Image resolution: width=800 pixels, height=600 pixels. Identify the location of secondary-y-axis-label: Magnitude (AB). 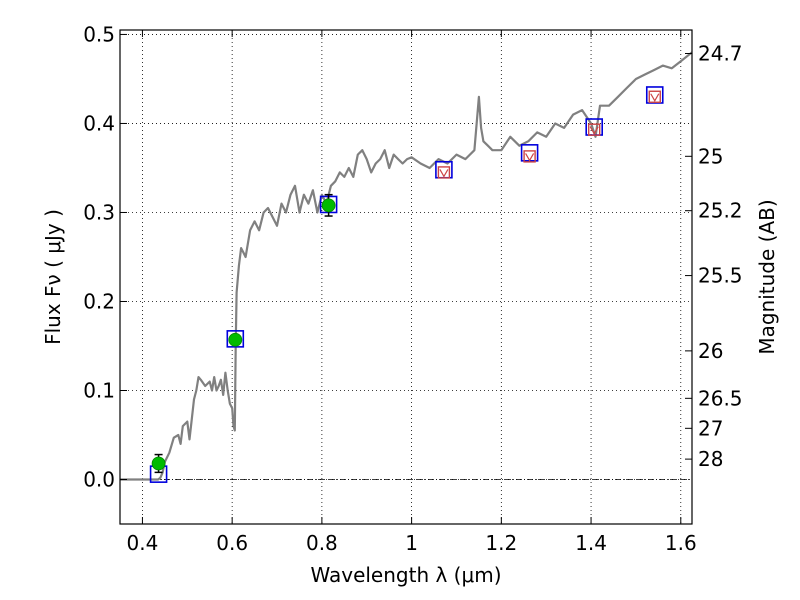
(767, 276).